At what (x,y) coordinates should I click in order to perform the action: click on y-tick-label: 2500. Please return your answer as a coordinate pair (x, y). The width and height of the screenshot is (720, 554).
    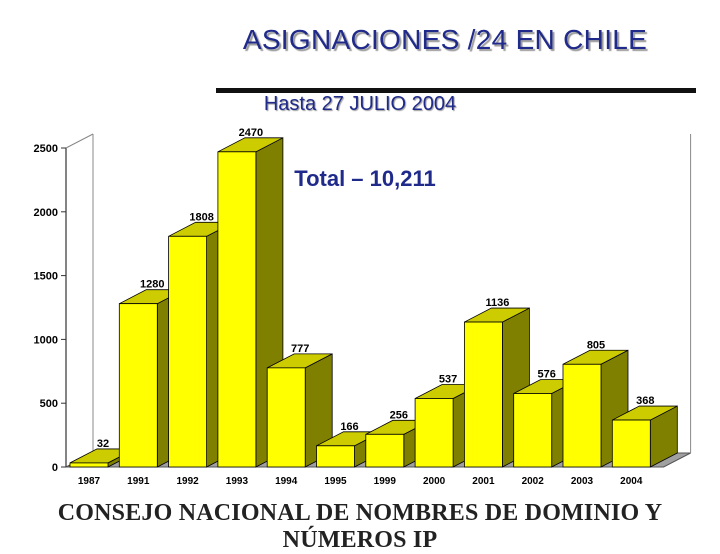
    Looking at the image, I should click on (46, 149).